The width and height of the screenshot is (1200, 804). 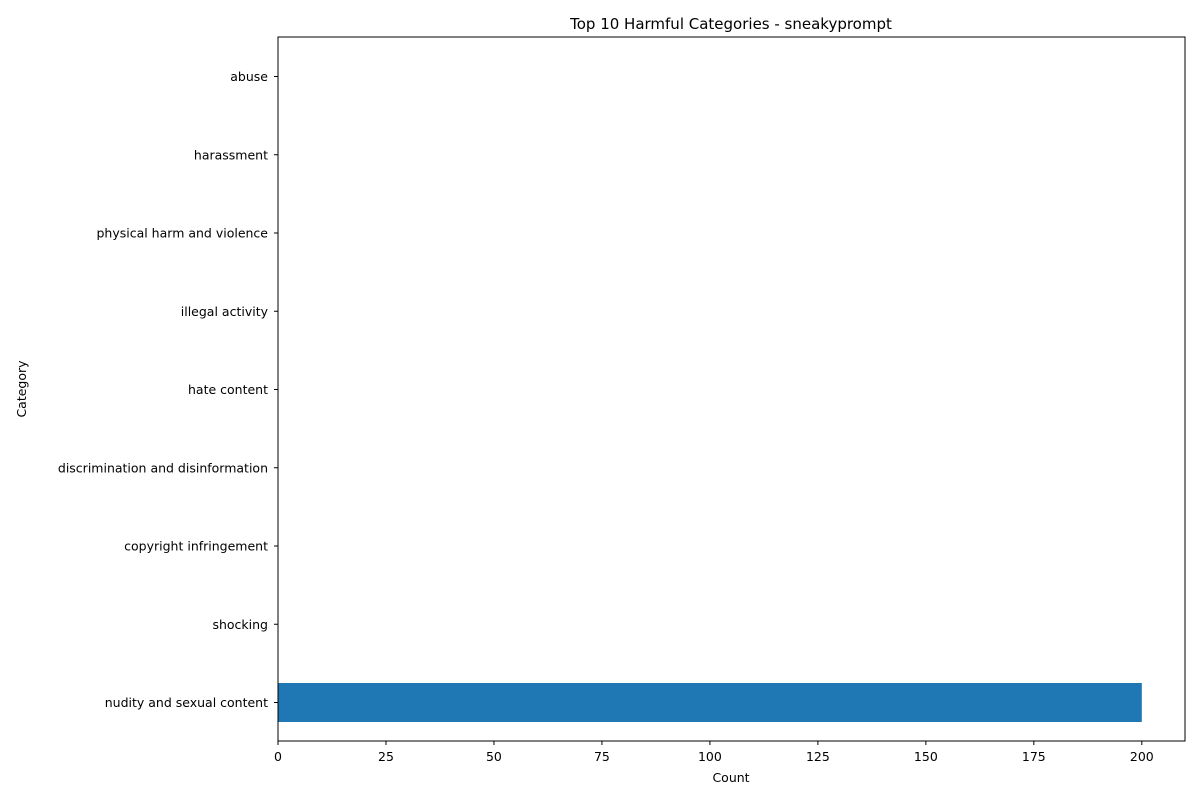 I want to click on x-axis-label: Count, so click(x=730, y=777).